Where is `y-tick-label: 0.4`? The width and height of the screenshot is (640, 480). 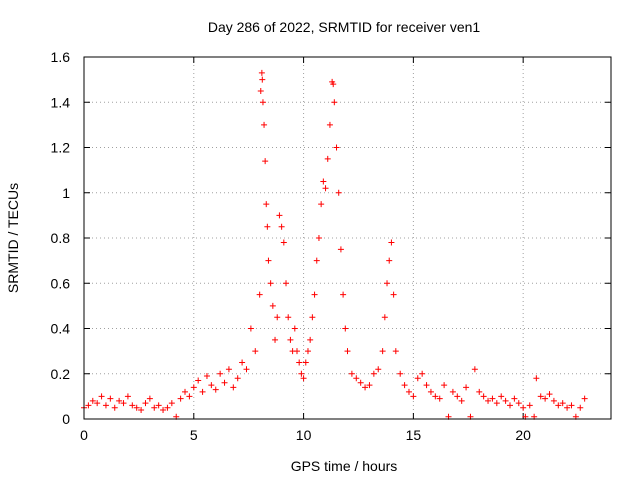 y-tick-label: 0.4 is located at coordinates (61, 329).